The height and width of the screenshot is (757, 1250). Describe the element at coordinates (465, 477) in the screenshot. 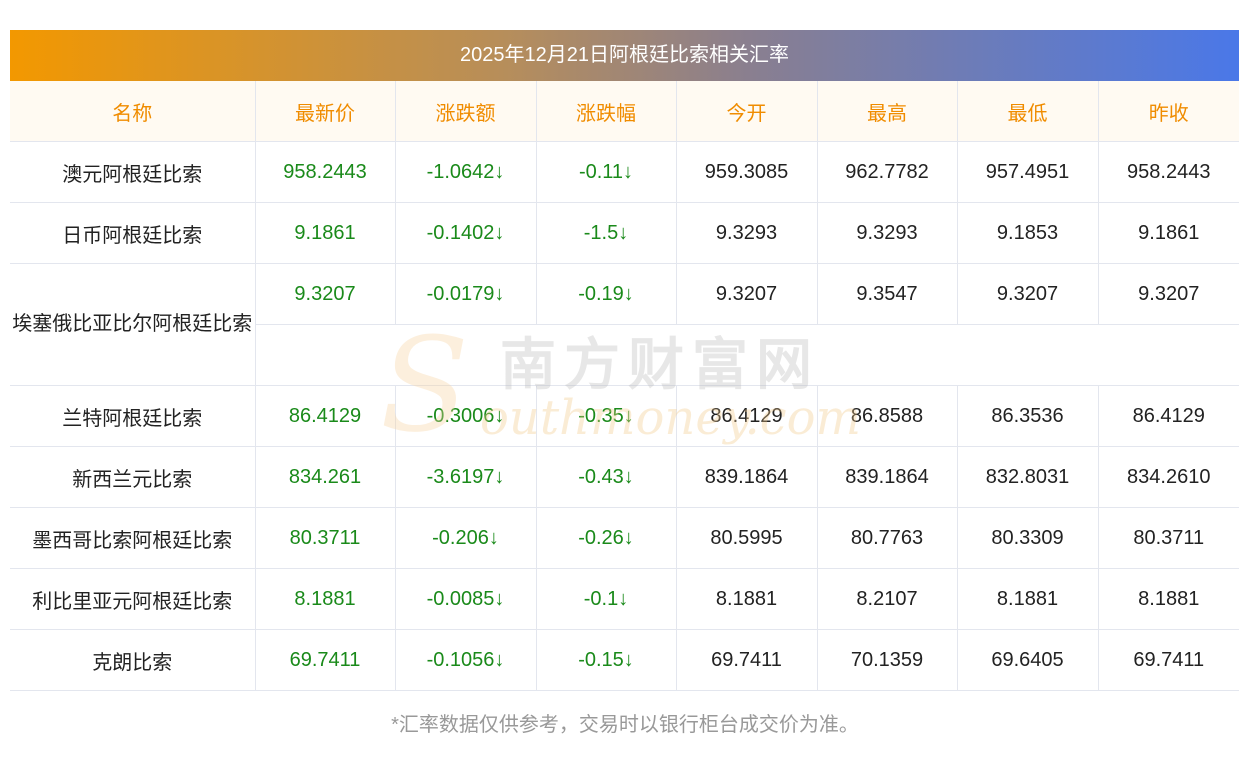

I see `cell-change: -3.6197↓` at that location.